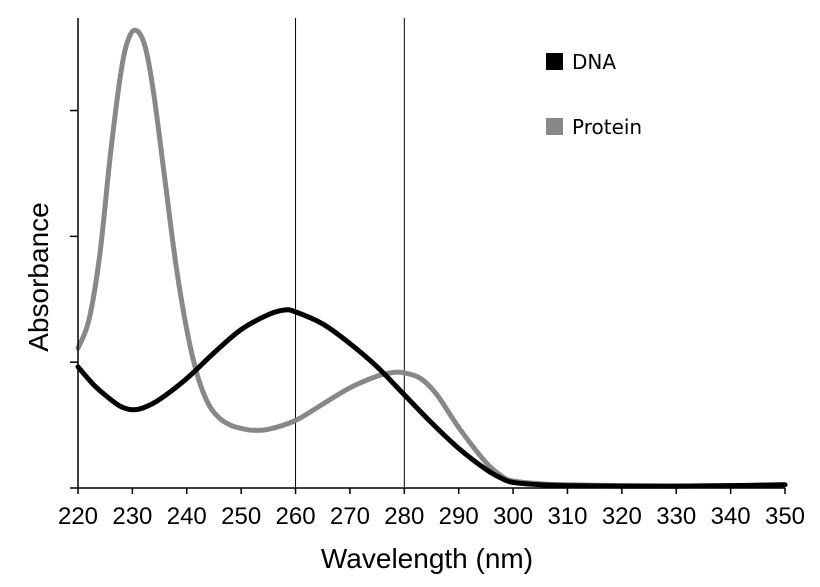  What do you see at coordinates (607, 127) in the screenshot?
I see `legend-label-protein: Protein` at bounding box center [607, 127].